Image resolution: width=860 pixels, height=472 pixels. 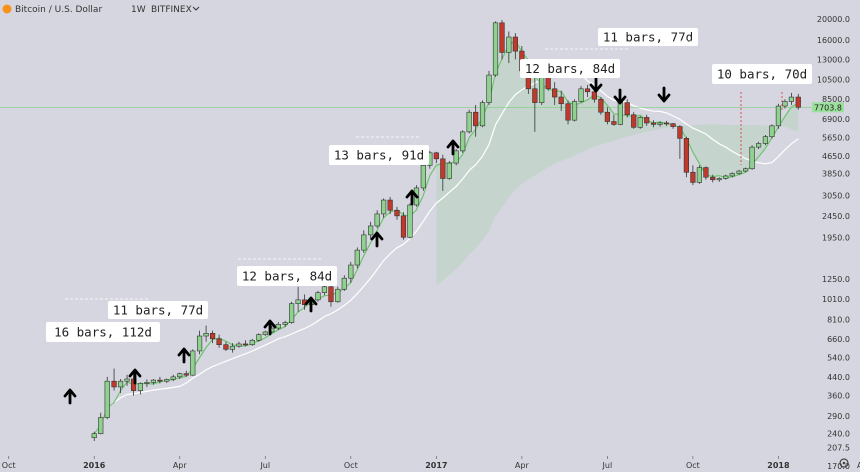 I want to click on y-tick-label: 170.0, so click(x=838, y=466).